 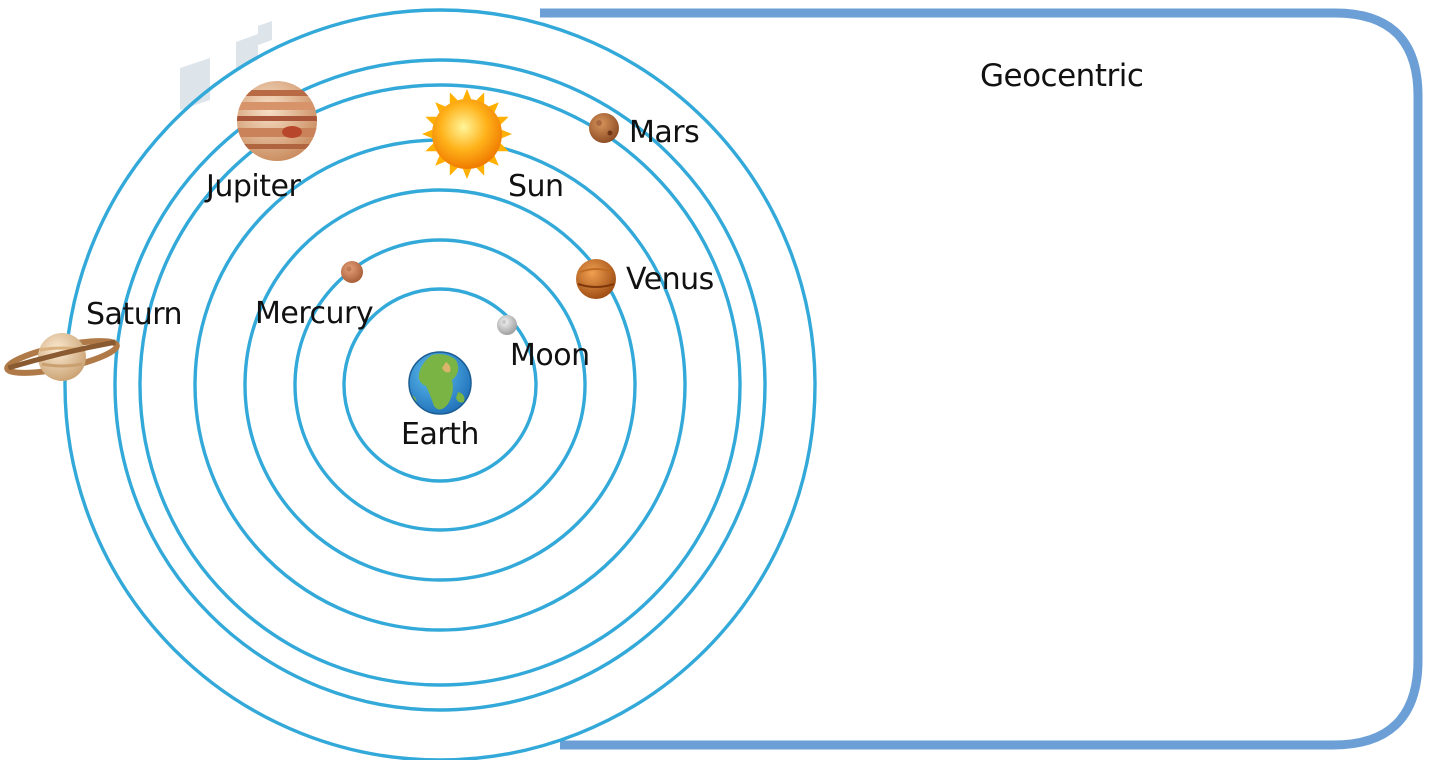 What do you see at coordinates (277, 121) in the screenshot?
I see `jupiter-icon` at bounding box center [277, 121].